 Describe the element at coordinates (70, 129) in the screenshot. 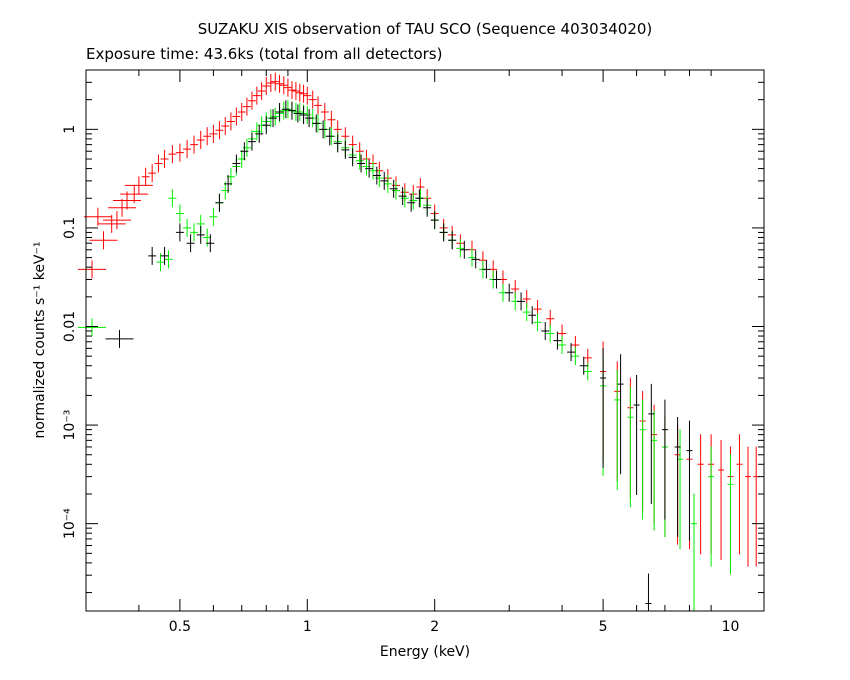

I see `y-tick-label: 1` at that location.